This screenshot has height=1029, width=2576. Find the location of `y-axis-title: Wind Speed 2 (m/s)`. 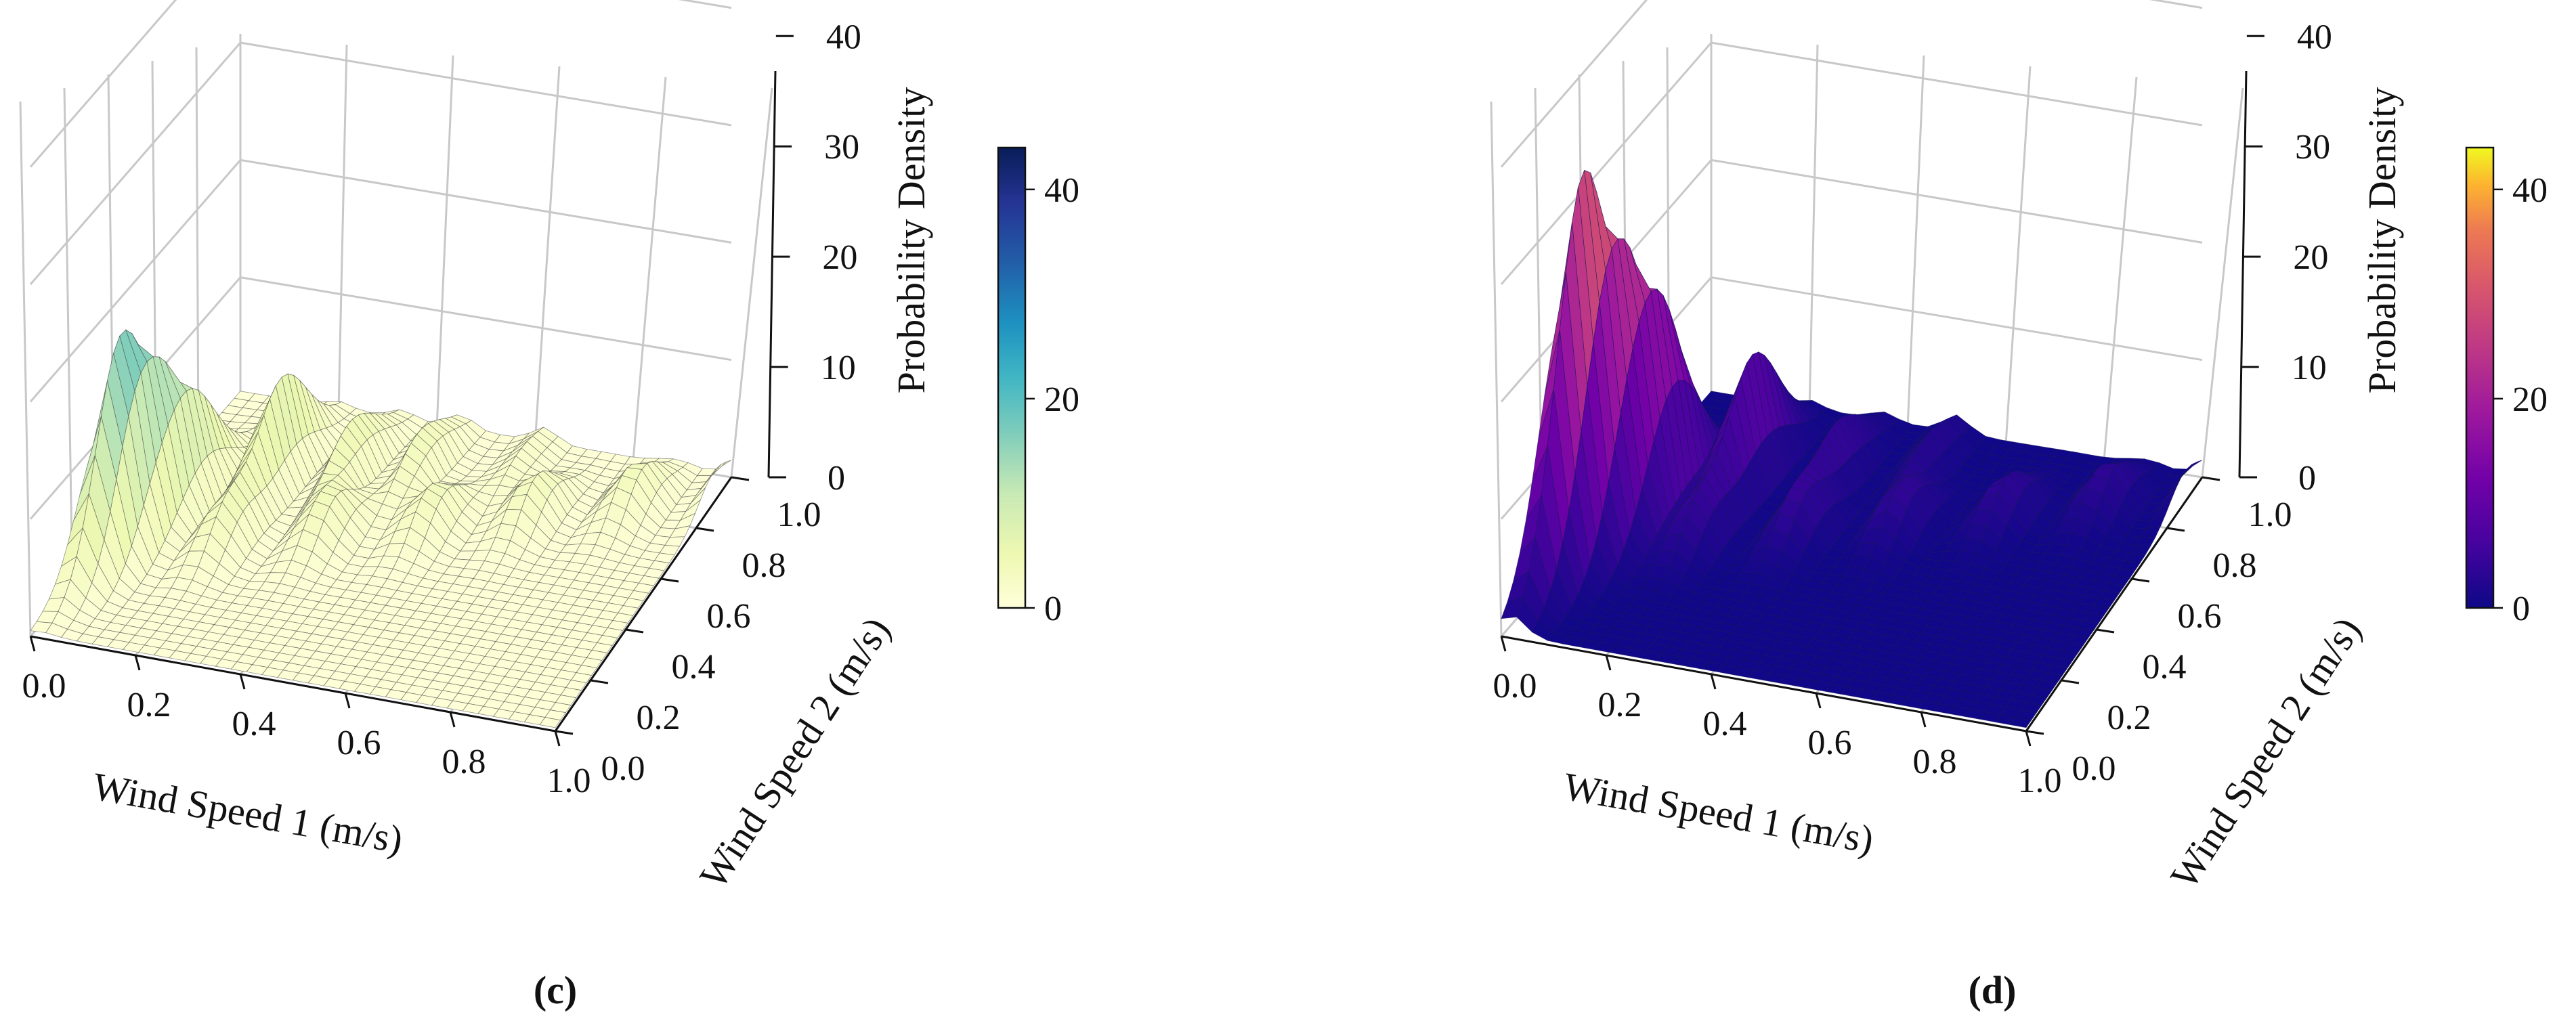

y-axis-title: Wind Speed 2 (m/s) is located at coordinates (2265, 752).